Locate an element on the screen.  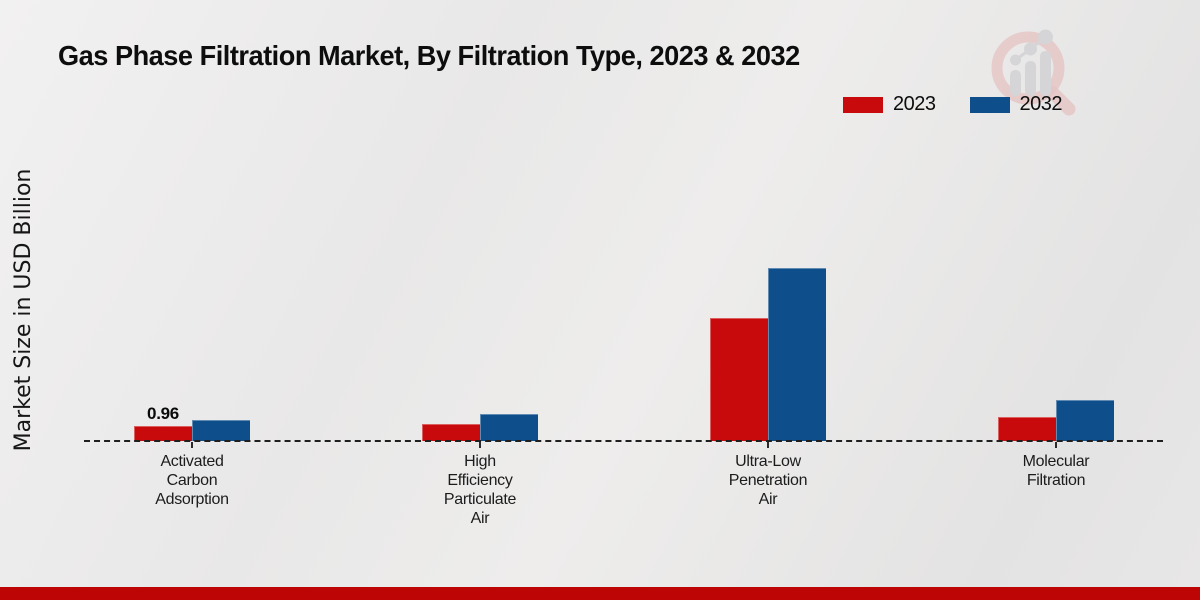
legend-label-2032: 2032 is located at coordinates (1041, 104).